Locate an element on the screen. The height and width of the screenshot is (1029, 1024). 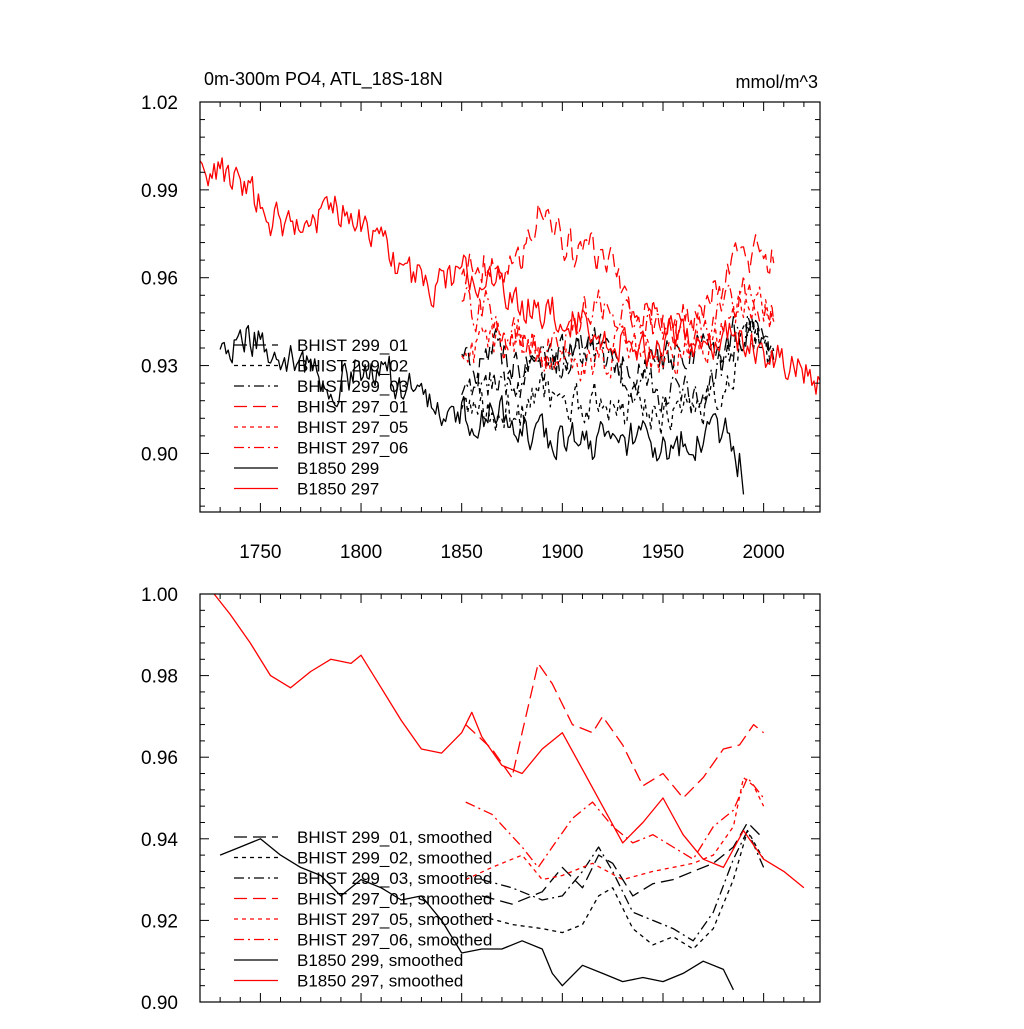
legend-label: B1850 299 is located at coordinates (338, 468).